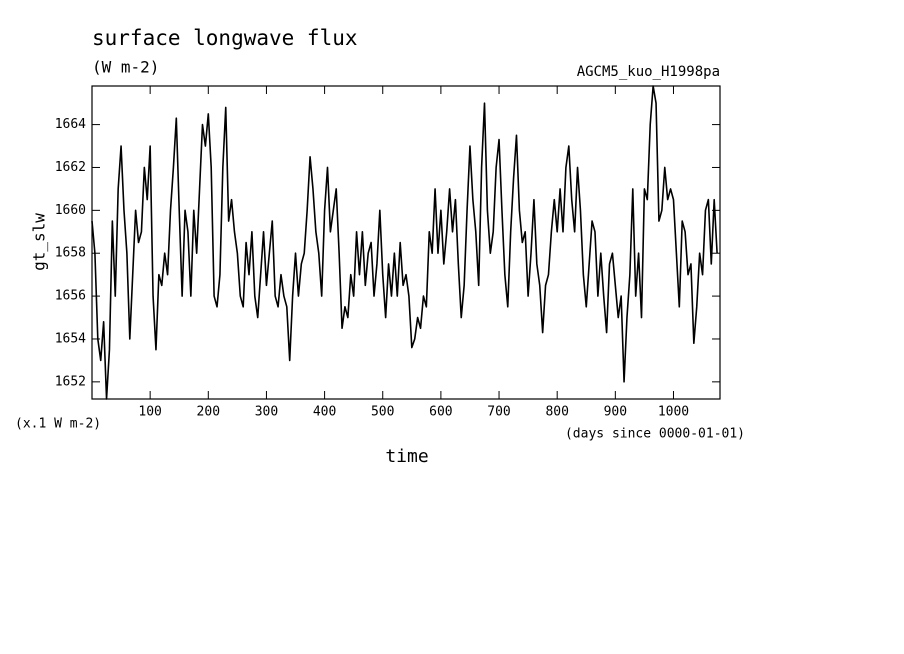 This screenshot has width=904, height=654. What do you see at coordinates (70, 338) in the screenshot?
I see `y-tick-label: 1654` at bounding box center [70, 338].